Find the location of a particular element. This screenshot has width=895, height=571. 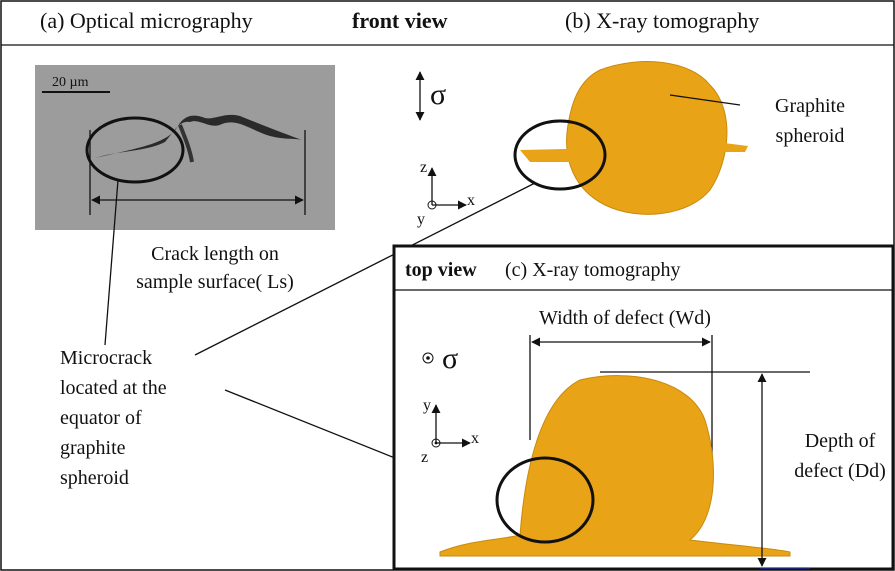

front-view-label: front view is located at coordinates (400, 20).